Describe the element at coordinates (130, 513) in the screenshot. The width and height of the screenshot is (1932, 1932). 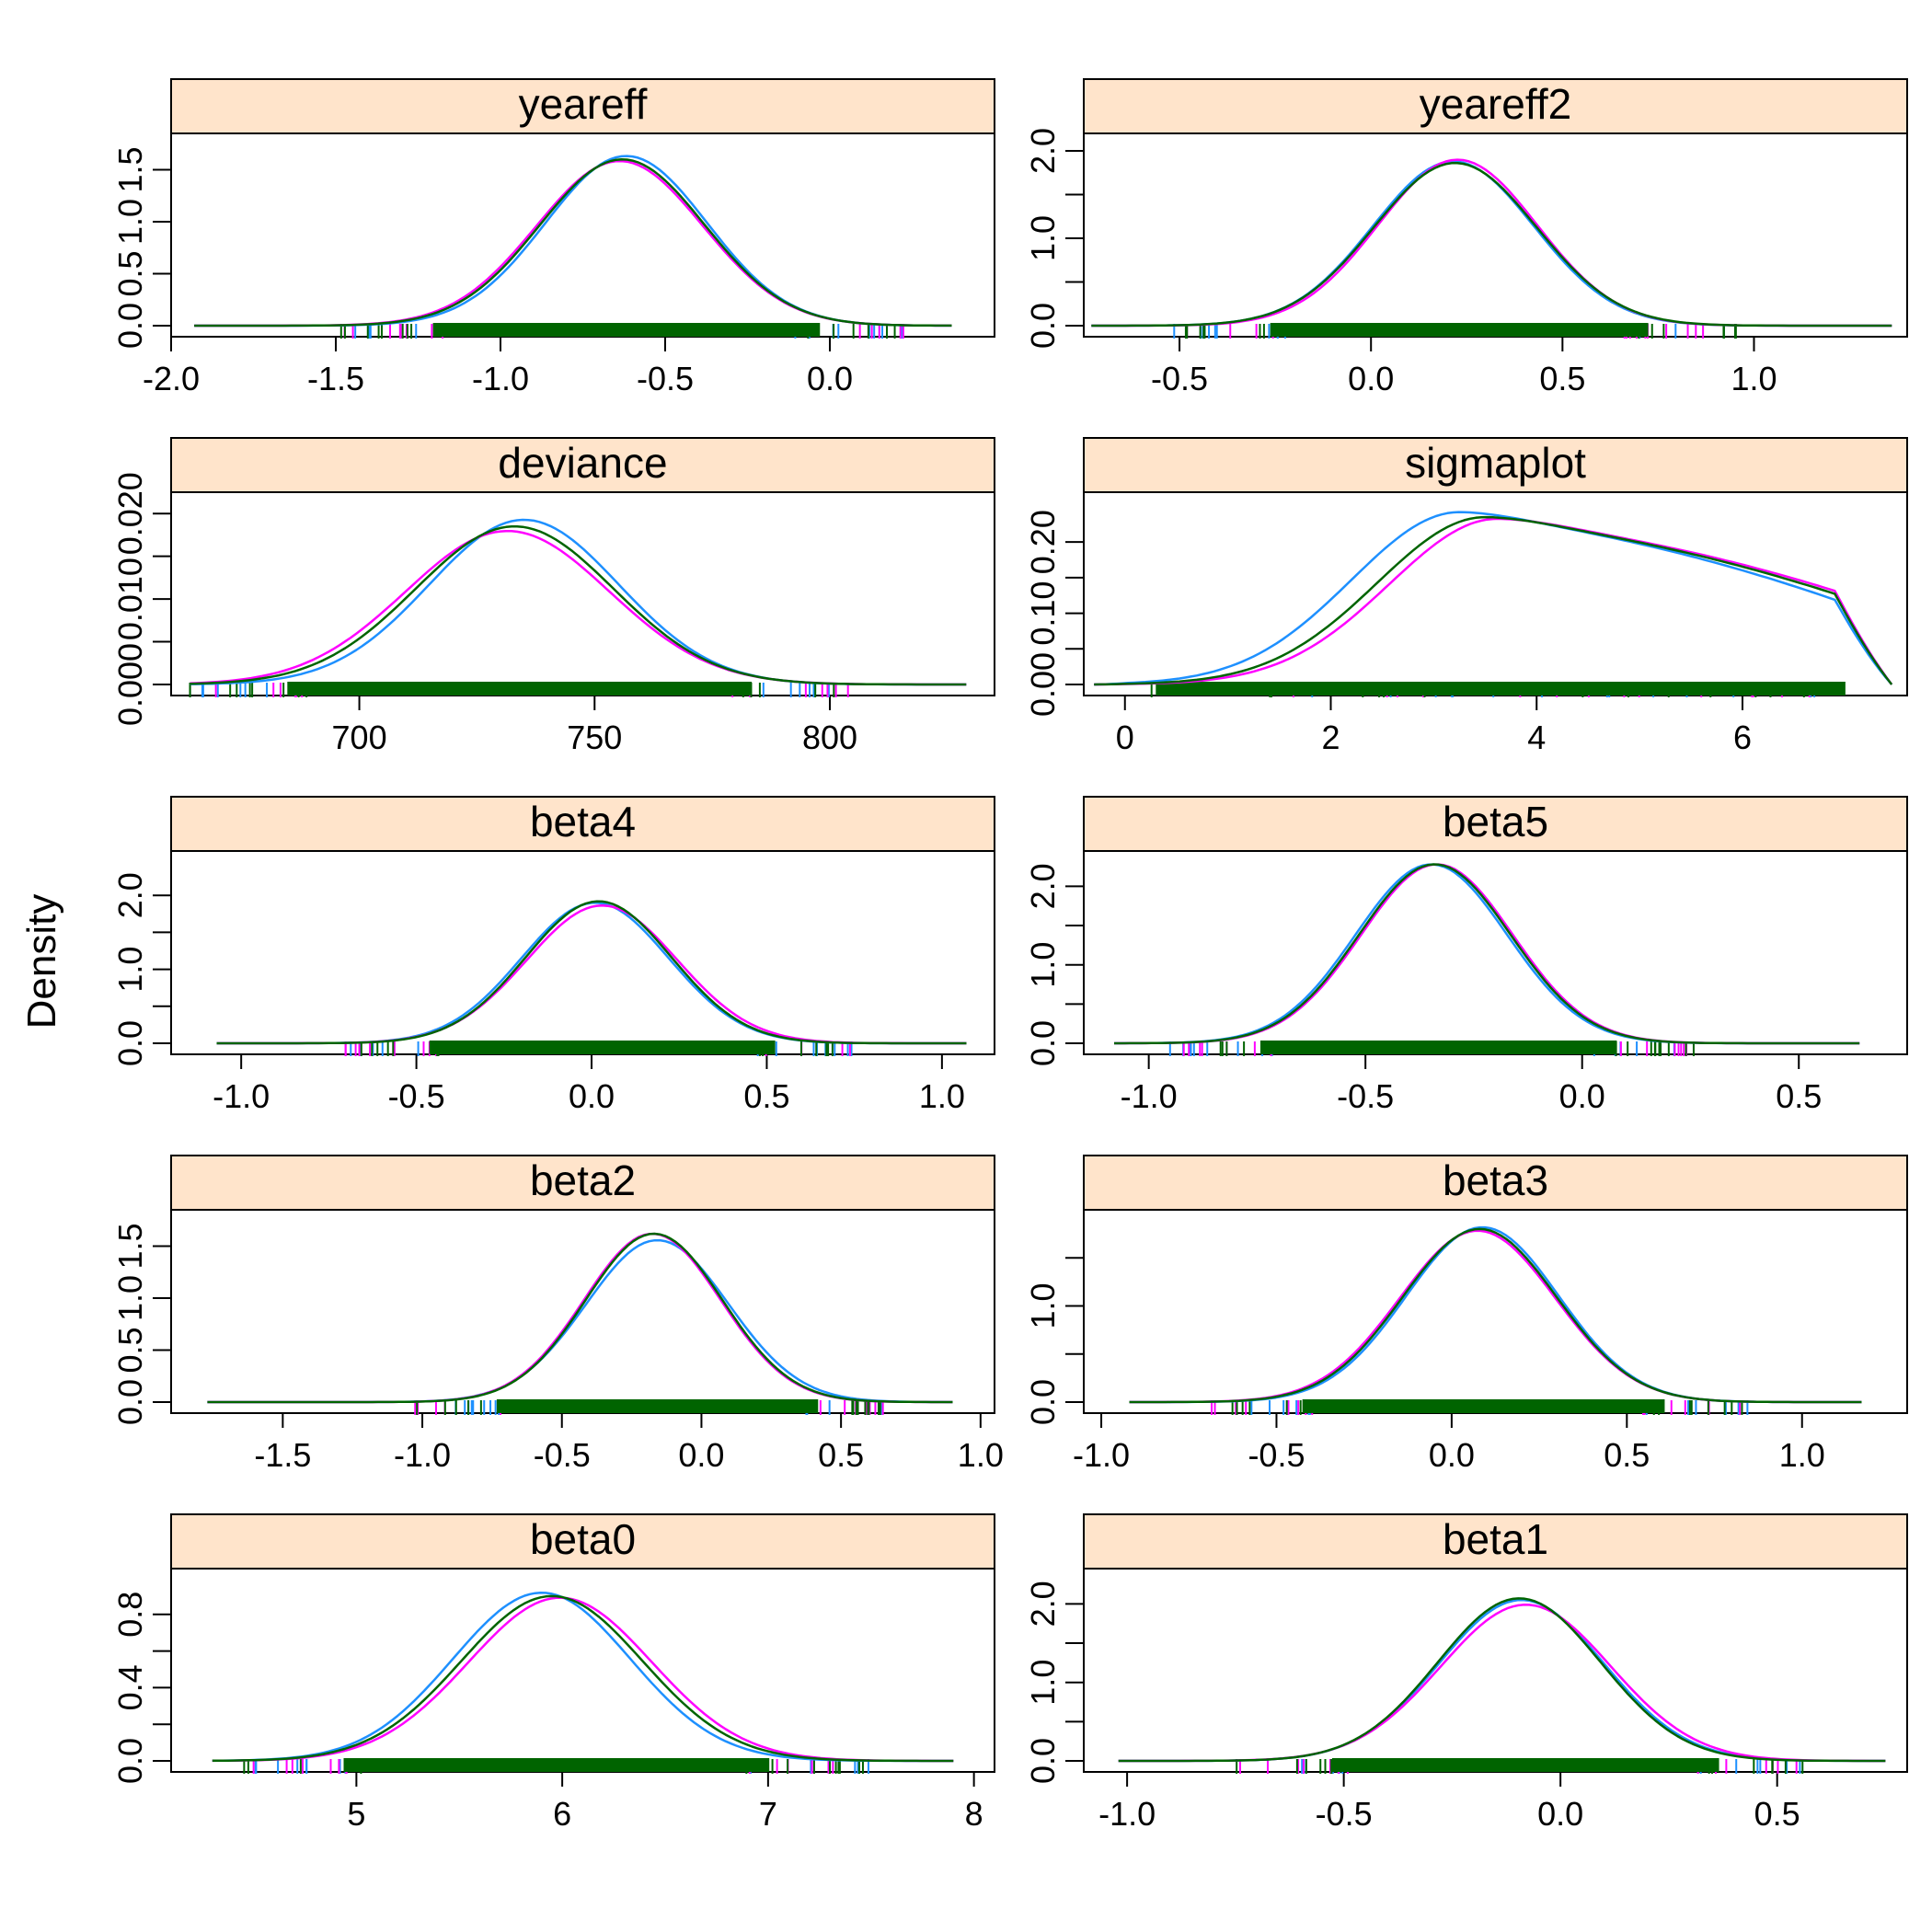
I see `y-tick-label: 0.020` at that location.